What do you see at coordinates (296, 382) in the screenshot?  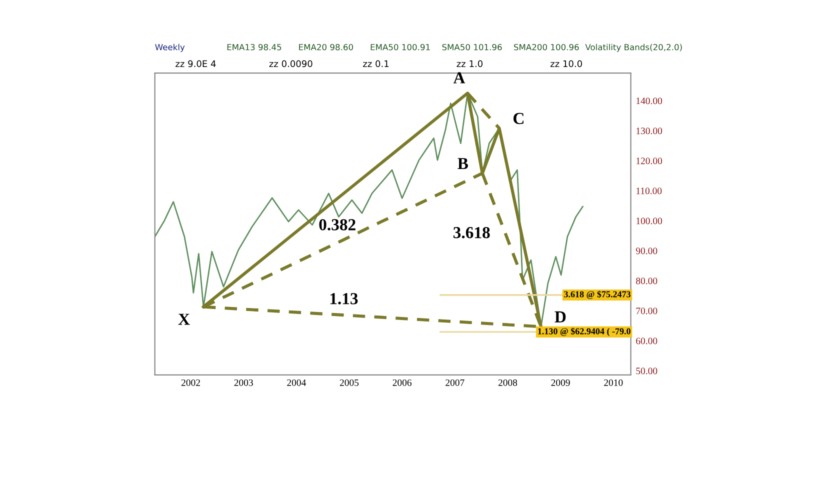 I see `x-tick-label: 2004` at bounding box center [296, 382].